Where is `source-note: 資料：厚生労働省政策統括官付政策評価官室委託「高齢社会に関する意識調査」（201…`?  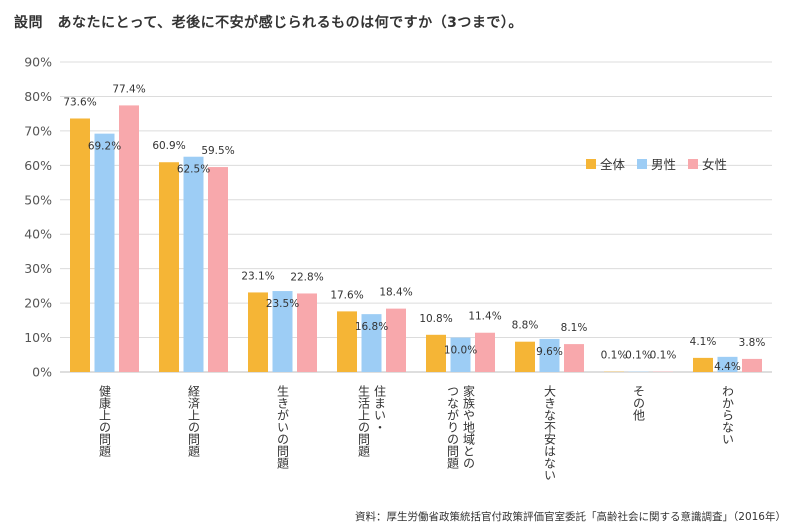 source-note: 資料：厚生労働省政策統括官付政策評価官室委託「高齢社会に関する意識調査」（201… is located at coordinates (570, 517).